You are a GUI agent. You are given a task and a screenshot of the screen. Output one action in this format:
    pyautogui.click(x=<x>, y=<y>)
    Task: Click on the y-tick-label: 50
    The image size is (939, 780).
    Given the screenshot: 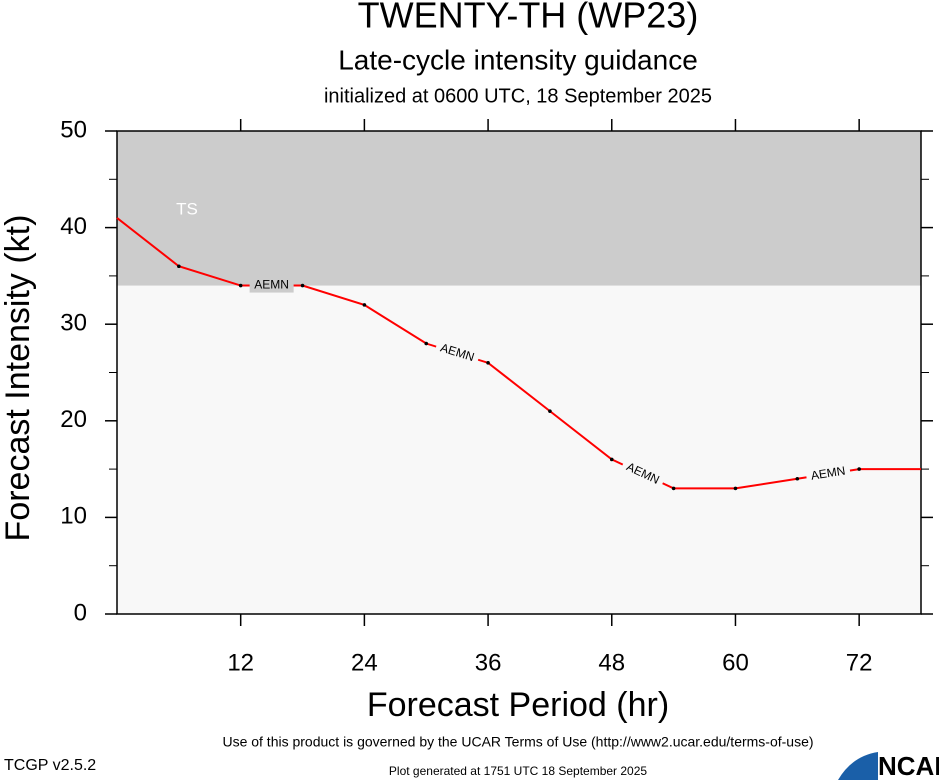 What is the action you would take?
    pyautogui.click(x=73, y=129)
    